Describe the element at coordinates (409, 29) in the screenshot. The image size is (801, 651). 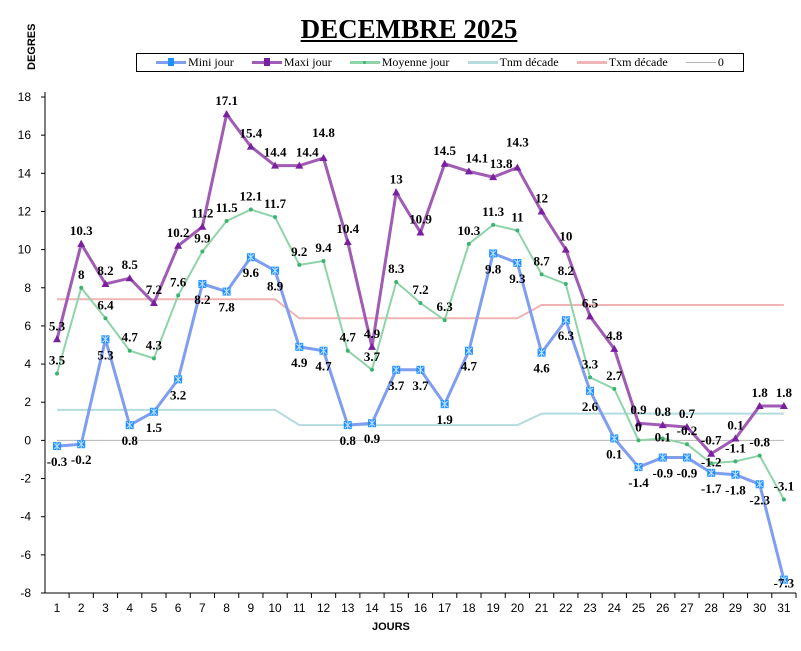
I see `chart-title: DECEMBRE 2025` at that location.